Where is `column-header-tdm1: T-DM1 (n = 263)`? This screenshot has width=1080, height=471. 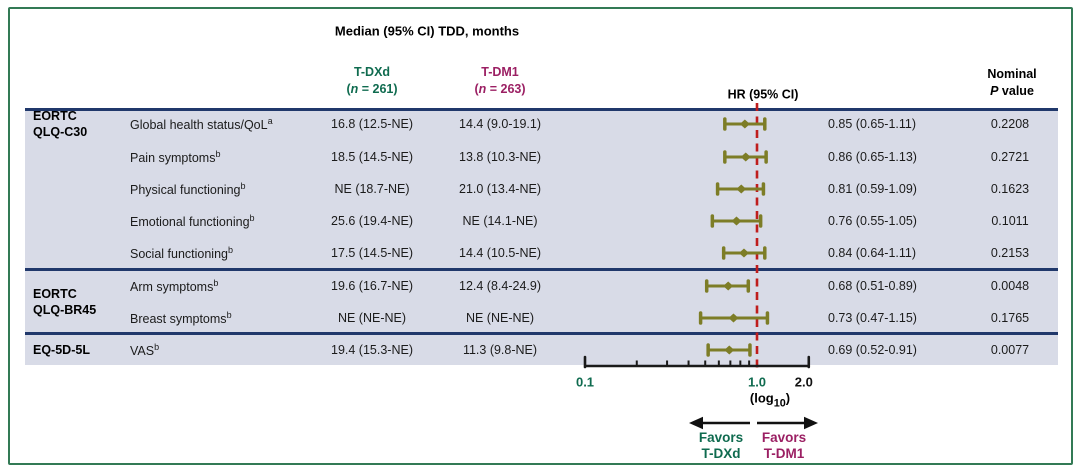 column-header-tdm1: T-DM1 (n = 263) is located at coordinates (499, 81).